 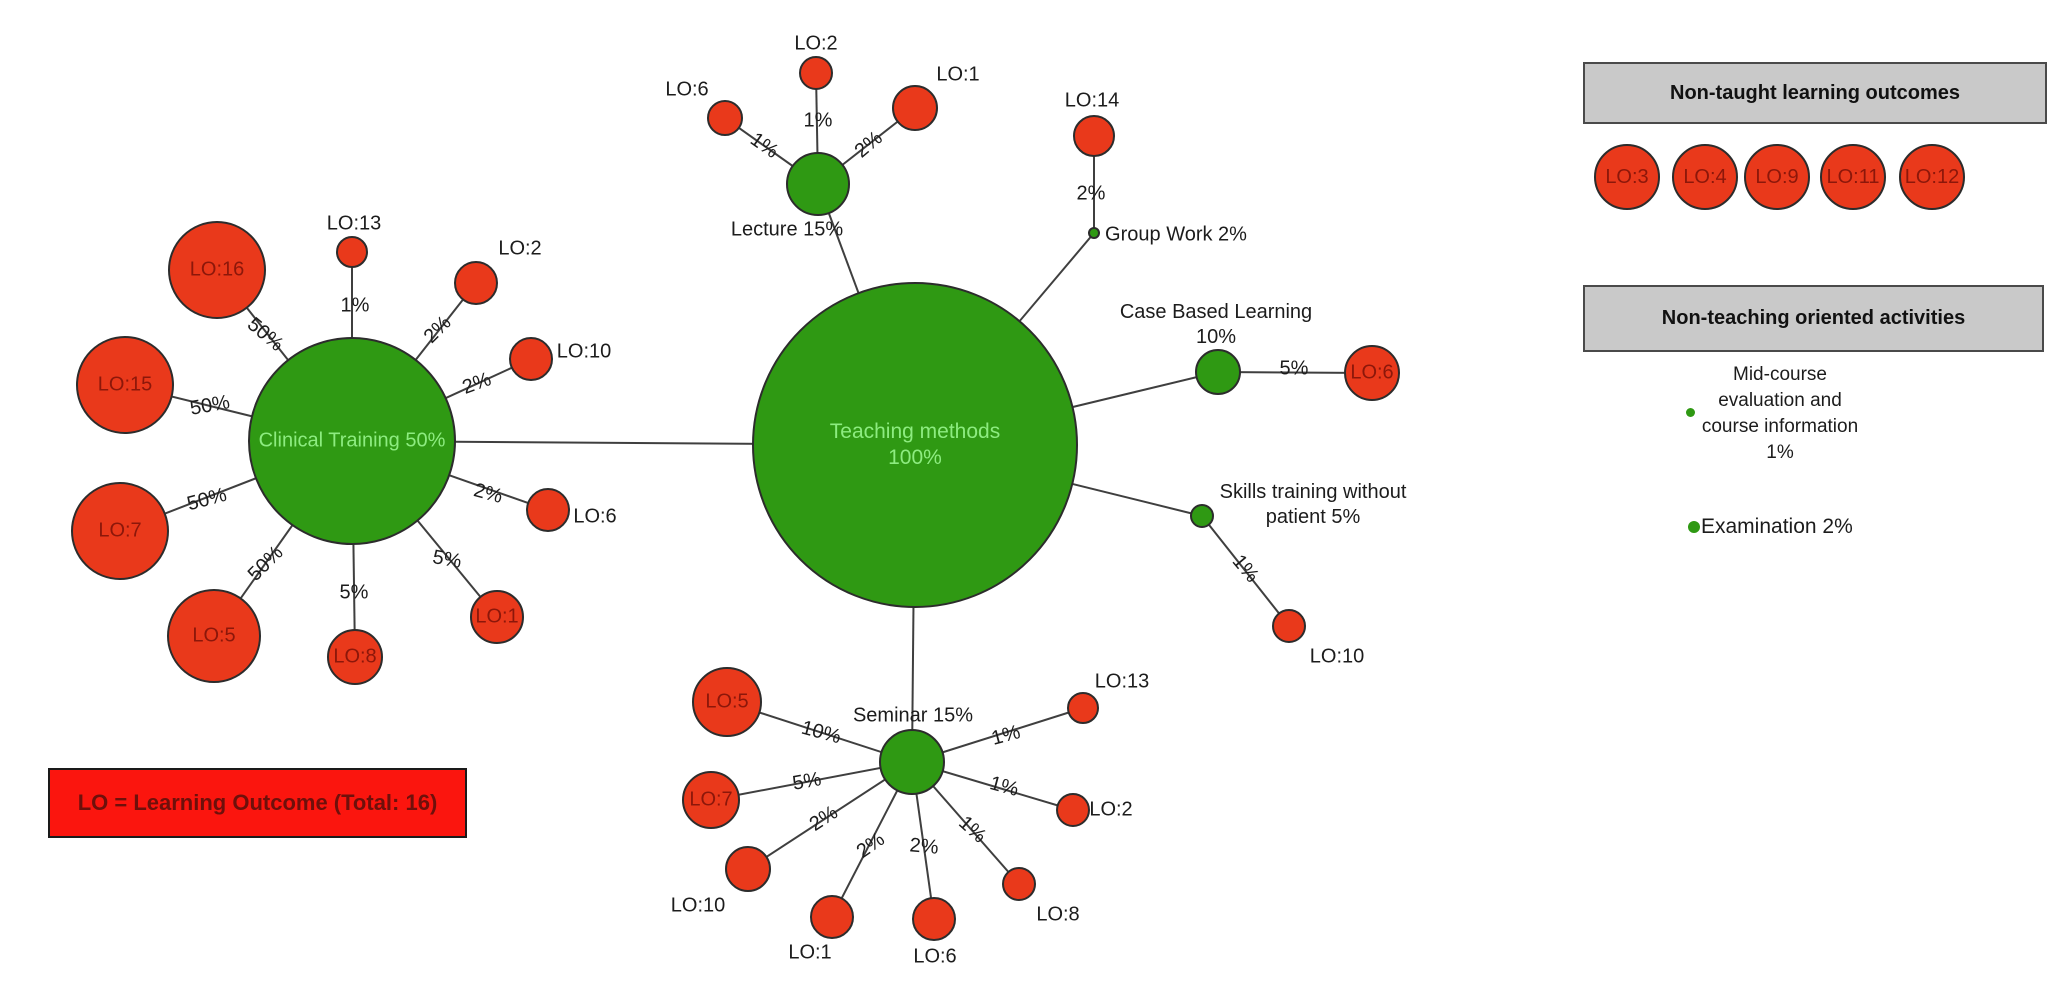 What do you see at coordinates (912, 762) in the screenshot?
I see `node-seminar-circle` at bounding box center [912, 762].